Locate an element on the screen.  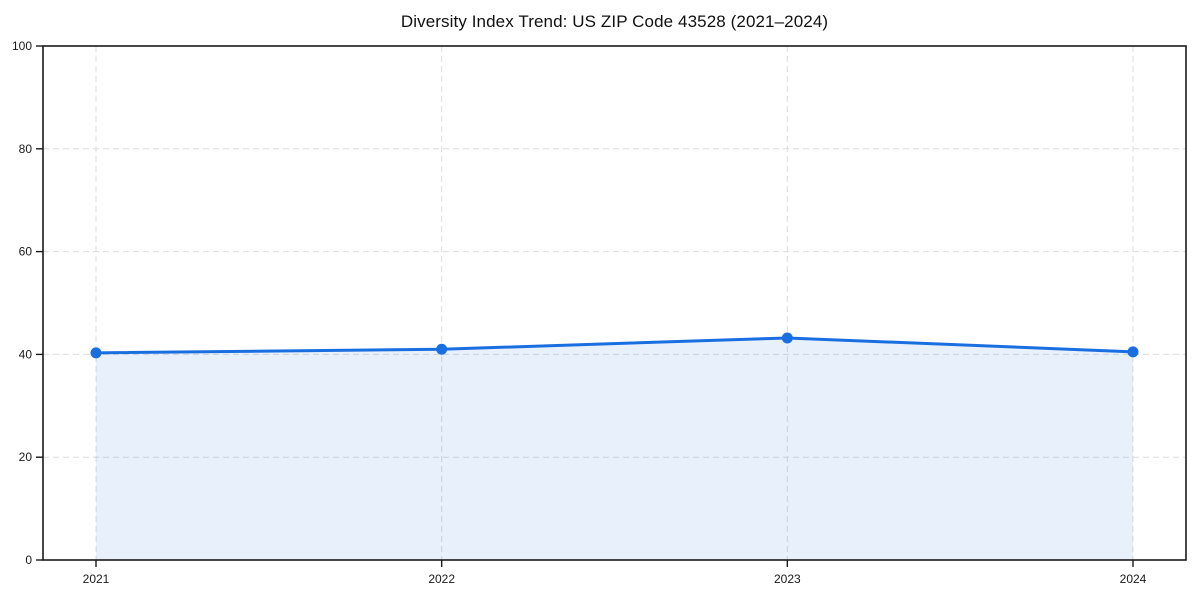
x-tick-label: 2022 is located at coordinates (441, 579).